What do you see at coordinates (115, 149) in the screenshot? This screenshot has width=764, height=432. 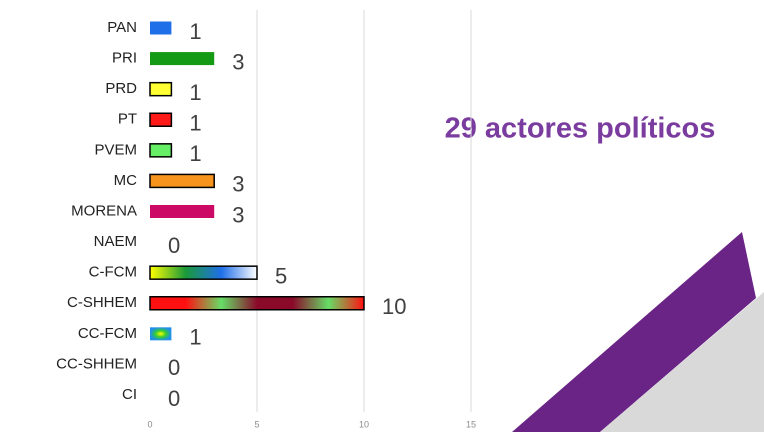 I see `y-tick-label: PVEM` at bounding box center [115, 149].